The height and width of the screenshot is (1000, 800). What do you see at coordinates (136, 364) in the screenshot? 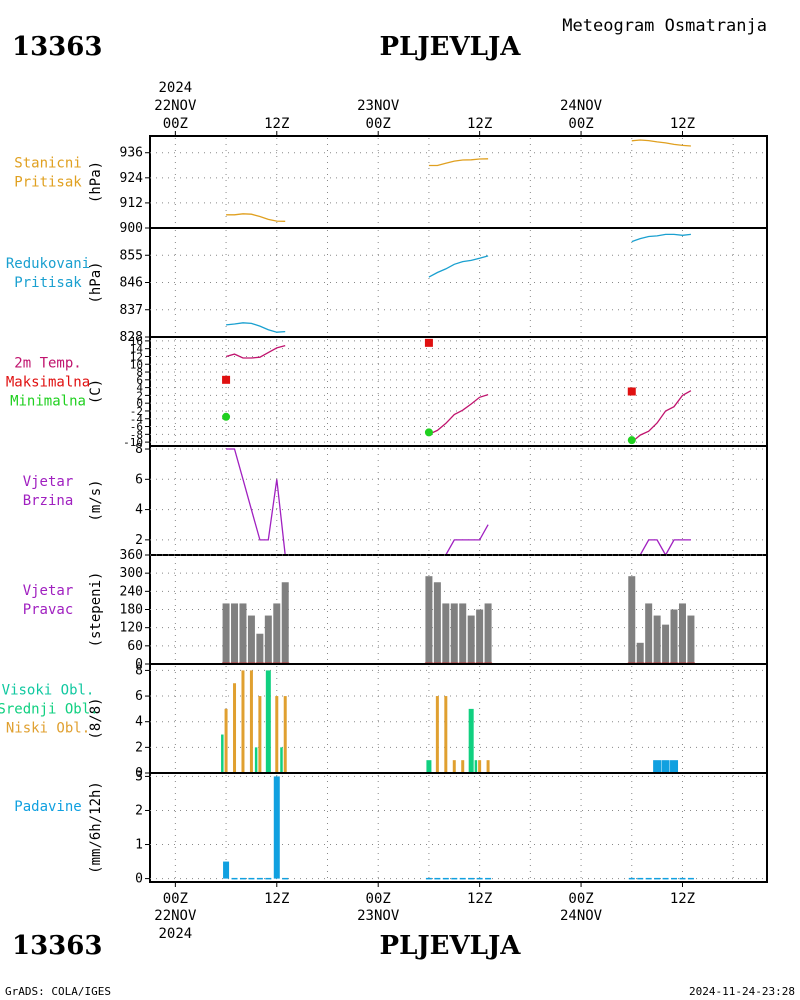
I see `y-tick-label: 10` at bounding box center [136, 364].